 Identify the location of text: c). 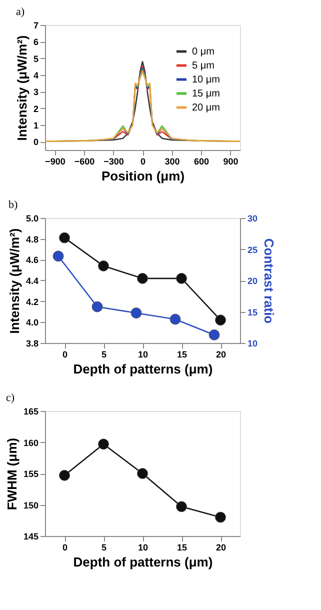
(10, 398).